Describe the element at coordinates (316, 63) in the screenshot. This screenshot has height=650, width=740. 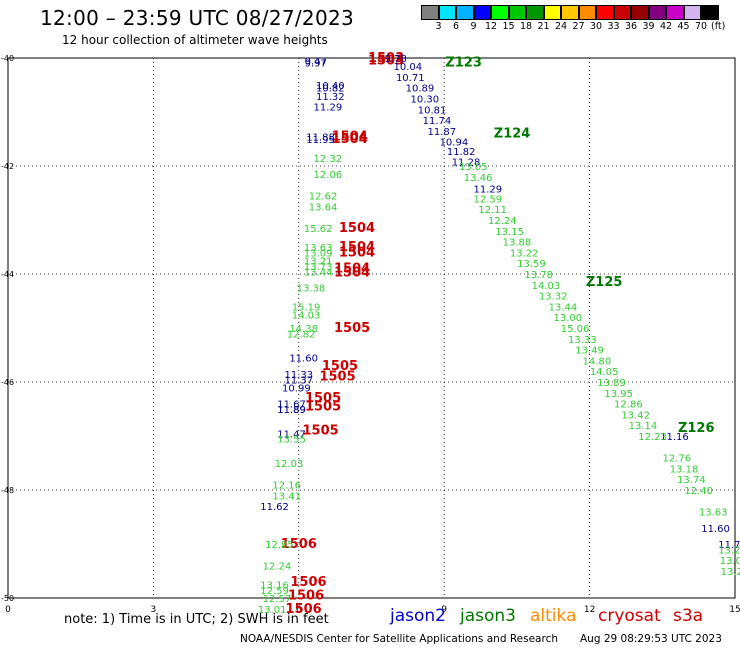
I see `data-label: 9.97` at that location.